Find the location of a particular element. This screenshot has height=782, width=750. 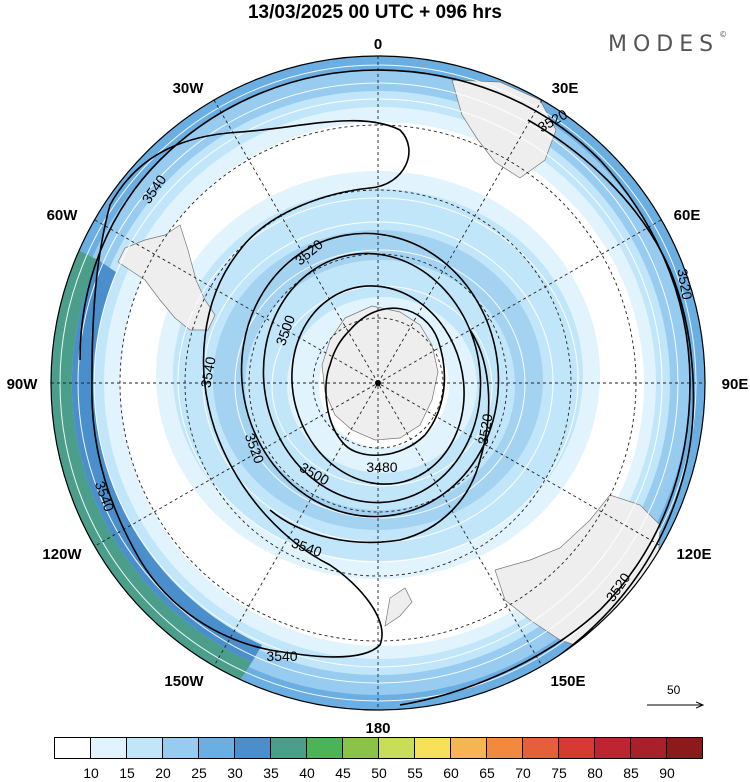

colorbar-tick-label: 50 is located at coordinates (379, 773).